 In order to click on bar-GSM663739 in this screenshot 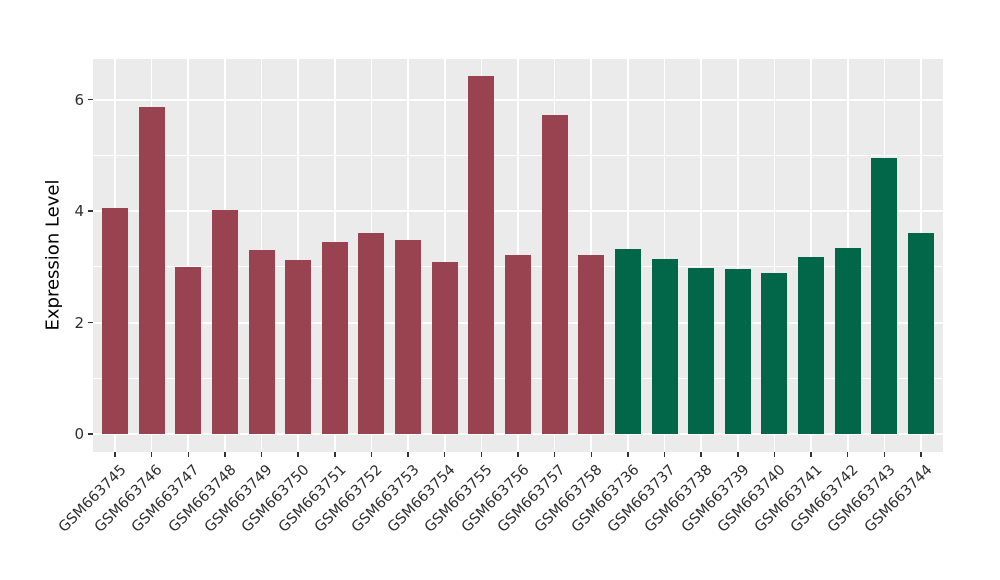, I will do `click(737, 352)`.